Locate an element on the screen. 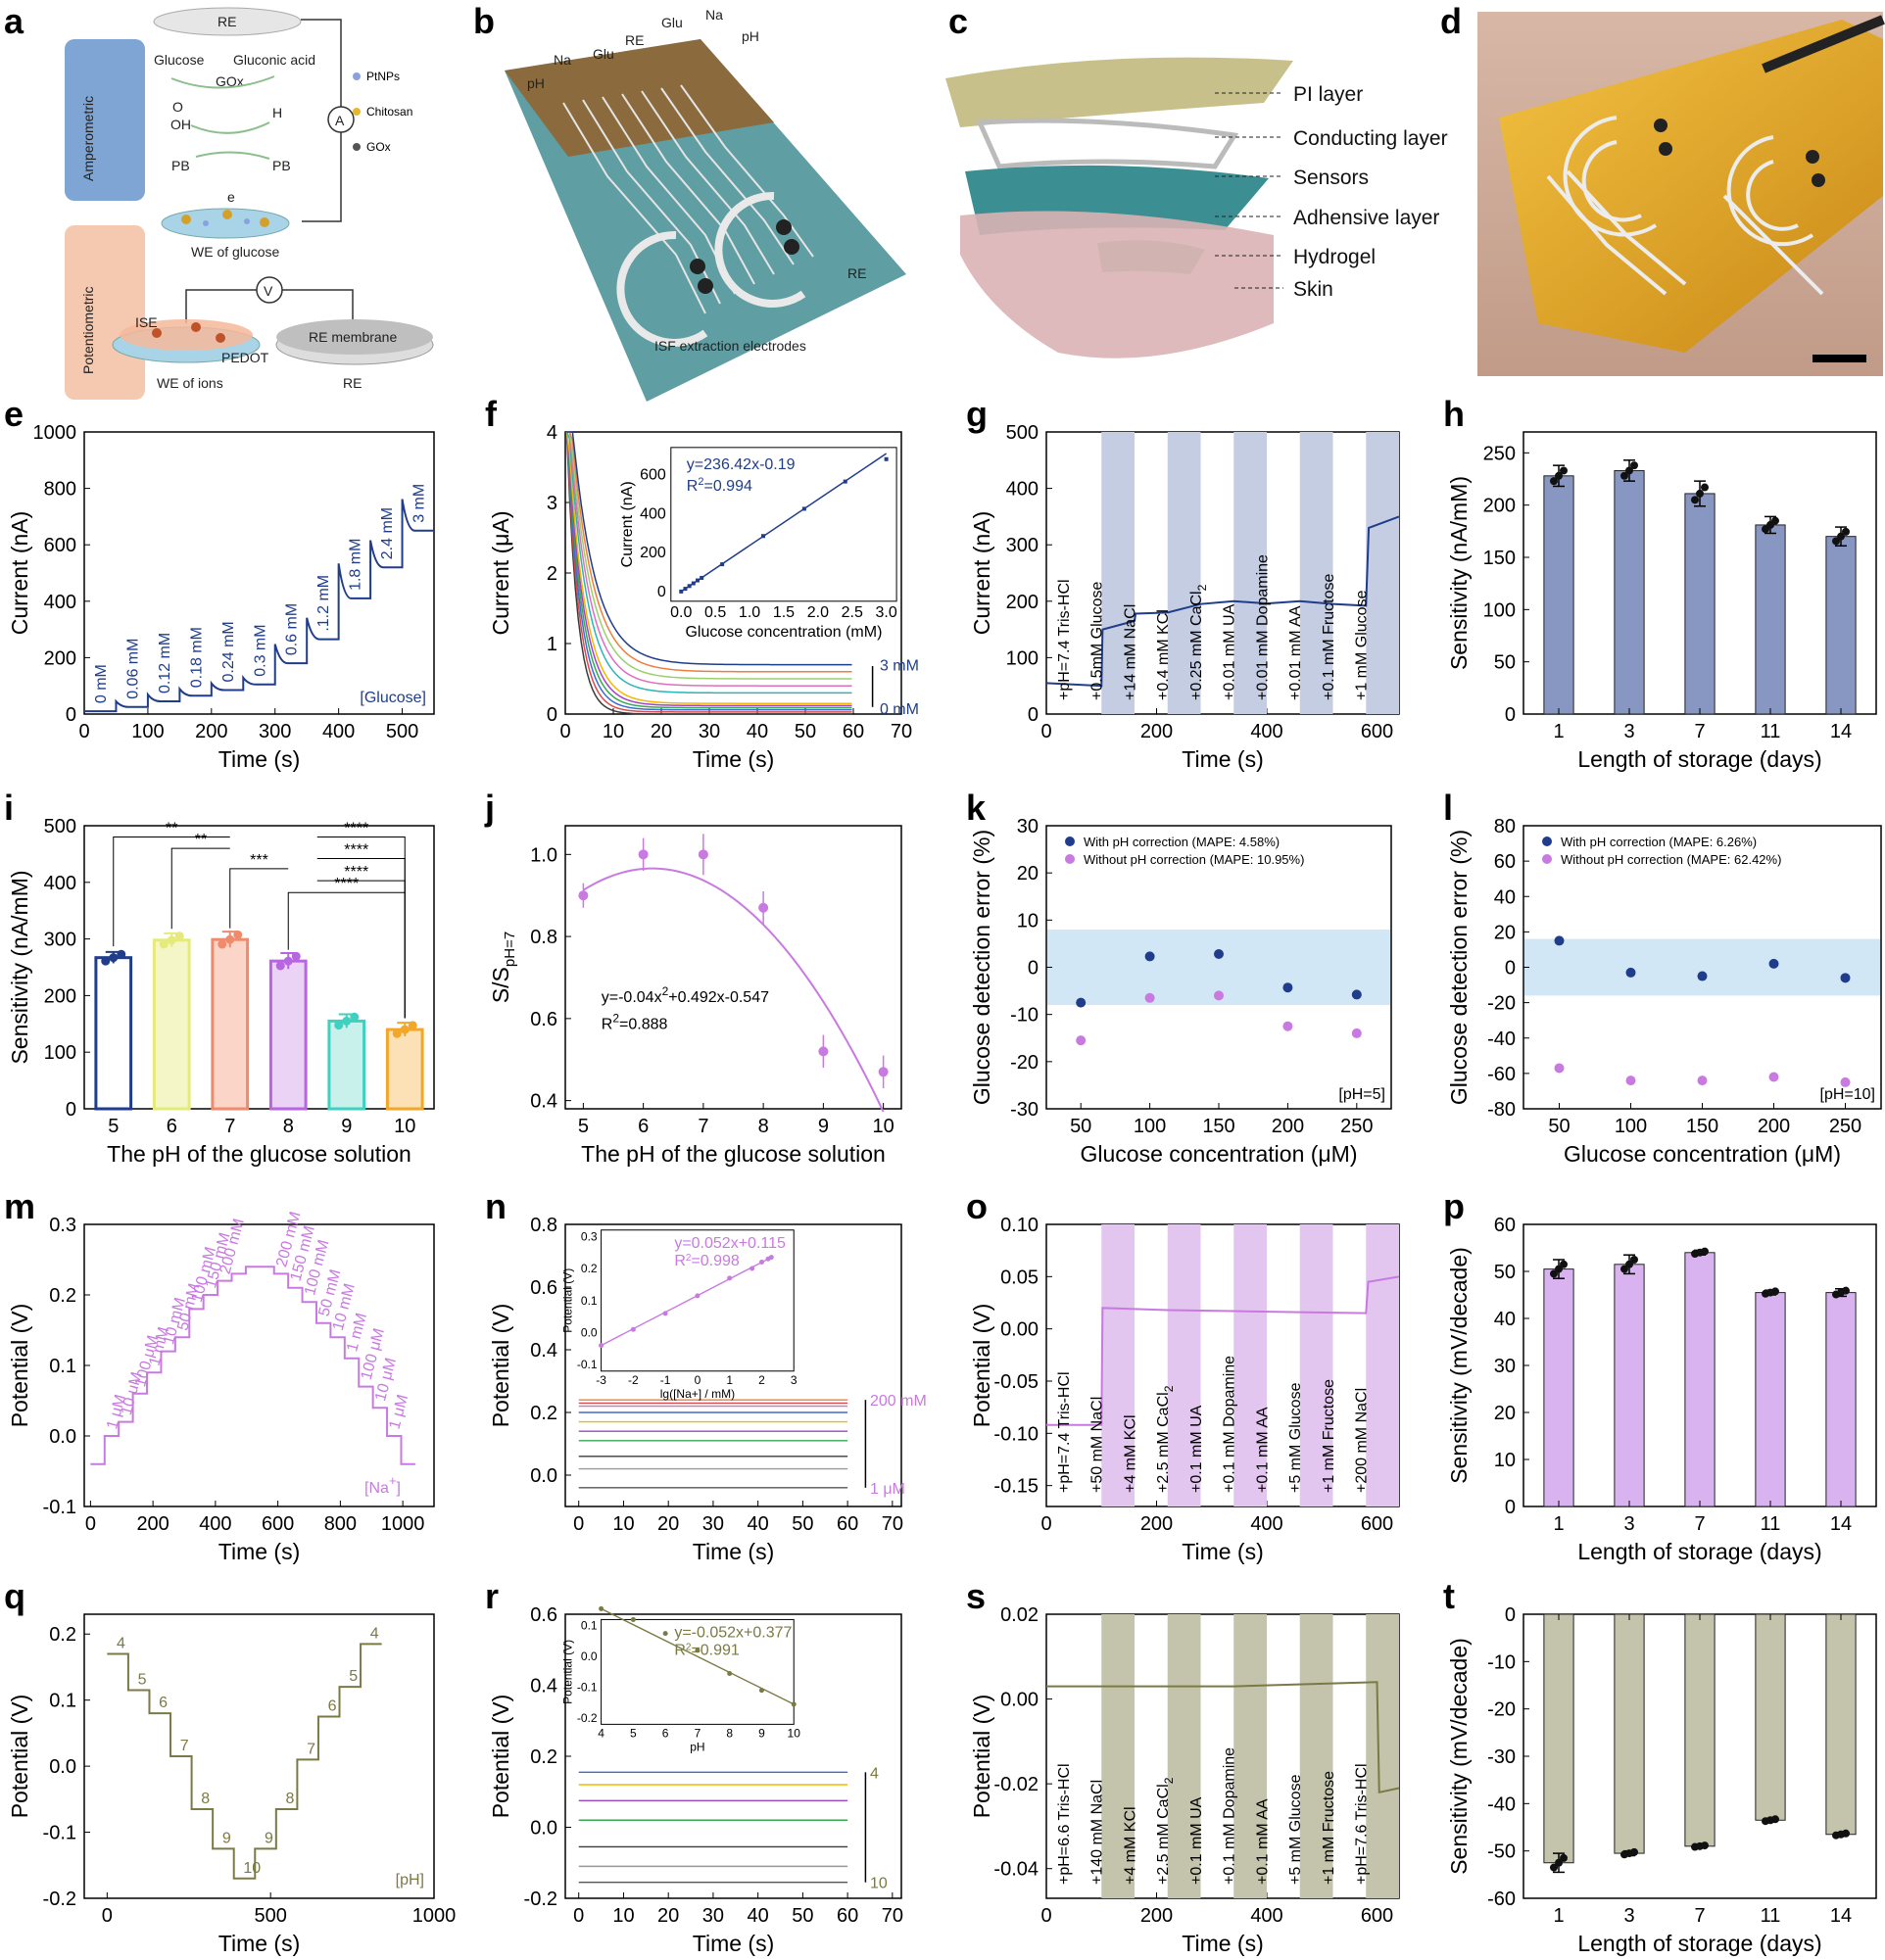  y-tick-label-p: 40 is located at coordinates (1505, 1319).